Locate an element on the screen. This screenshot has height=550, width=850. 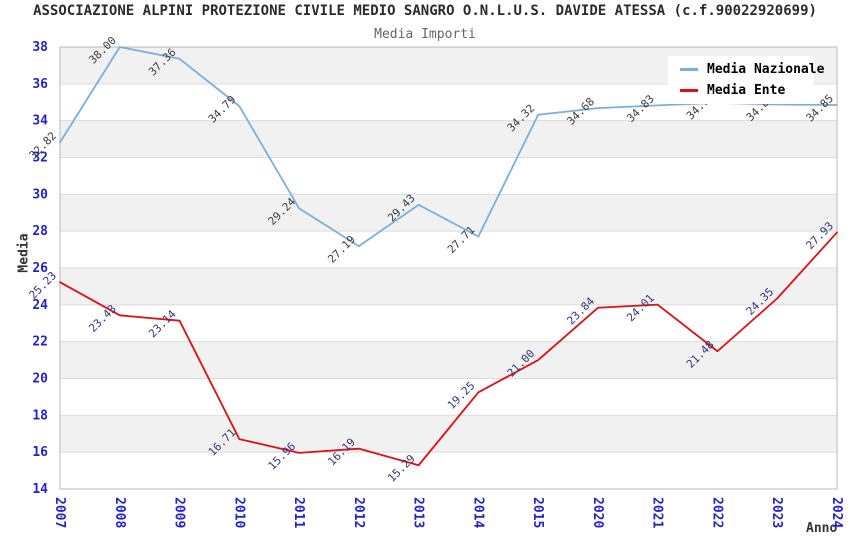
y-tick-label: 36 is located at coordinates (40, 84).